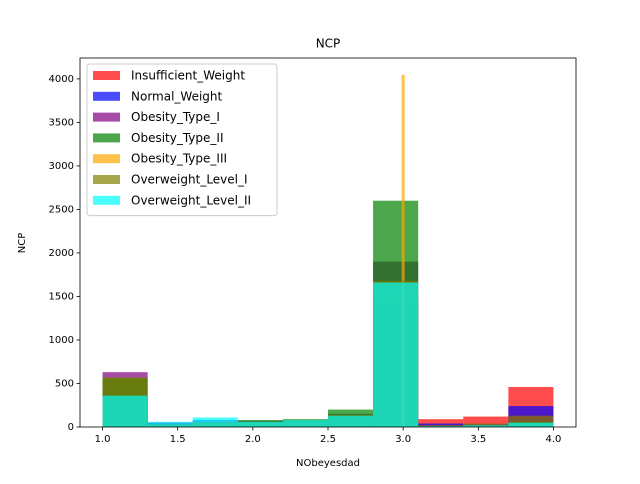 The height and width of the screenshot is (484, 640). Describe the element at coordinates (61, 209) in the screenshot. I see `y-tick-label: 2500` at that location.